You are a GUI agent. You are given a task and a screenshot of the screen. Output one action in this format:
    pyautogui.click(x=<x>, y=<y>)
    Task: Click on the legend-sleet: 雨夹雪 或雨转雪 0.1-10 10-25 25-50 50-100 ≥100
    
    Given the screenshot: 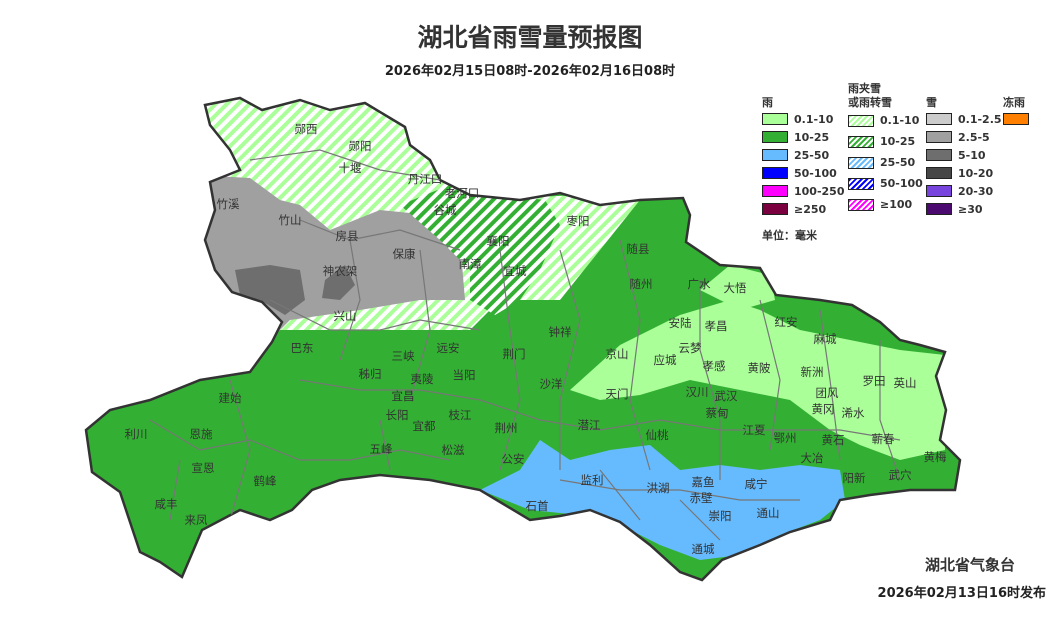 What is the action you would take?
    pyautogui.click(x=885, y=148)
    